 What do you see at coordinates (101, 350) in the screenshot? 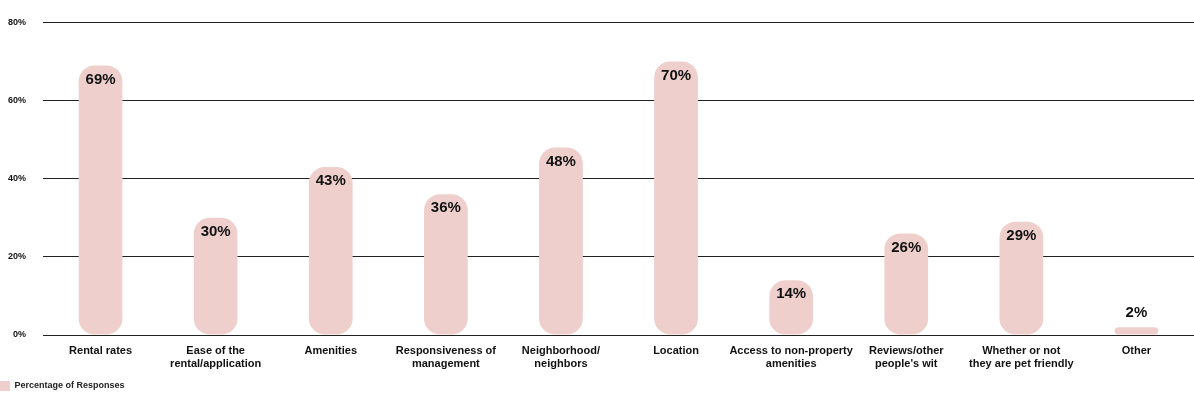
I see `x-tick-label: Rental rates` at bounding box center [101, 350].